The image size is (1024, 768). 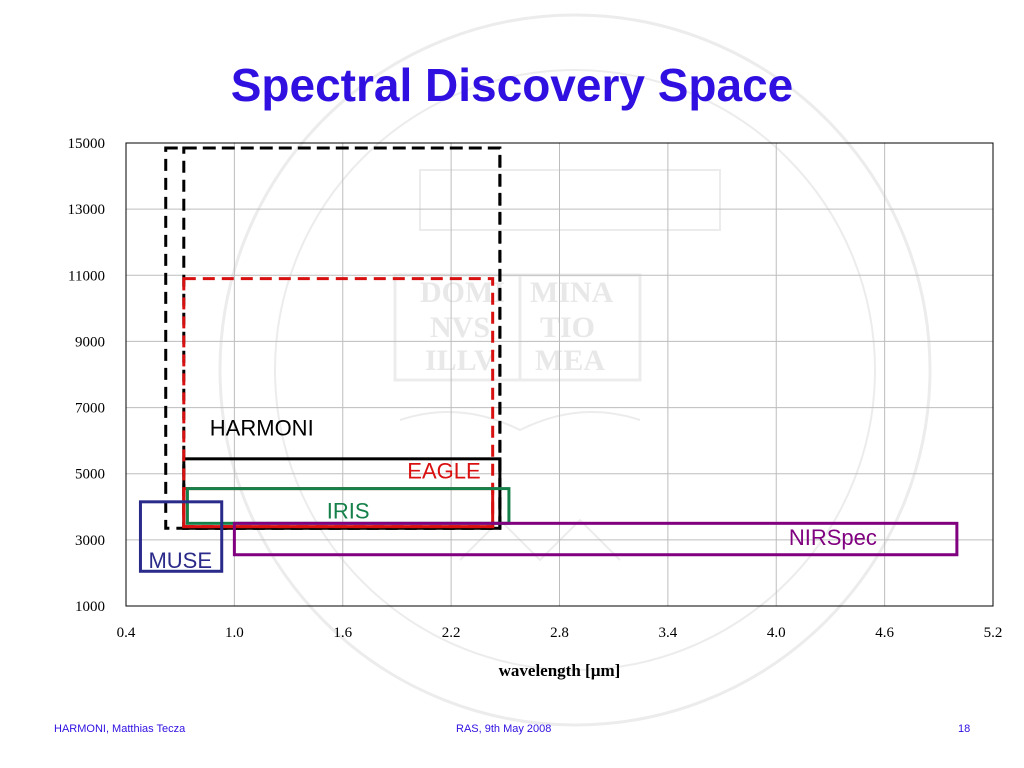 What do you see at coordinates (90, 409) in the screenshot?
I see `y-tick-label: 7000` at bounding box center [90, 409].